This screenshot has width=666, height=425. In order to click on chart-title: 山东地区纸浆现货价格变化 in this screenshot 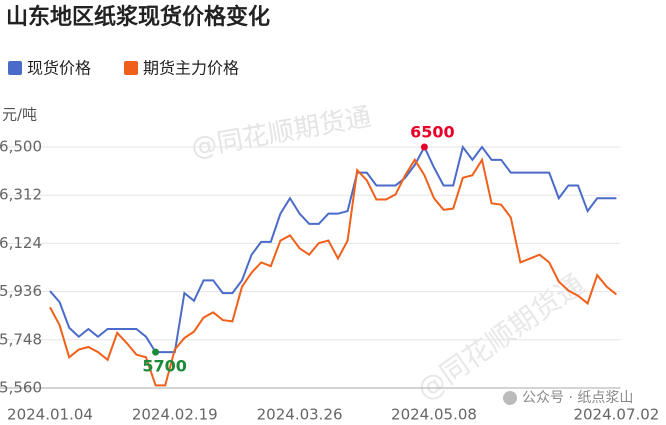, I will do `click(138, 17)`.